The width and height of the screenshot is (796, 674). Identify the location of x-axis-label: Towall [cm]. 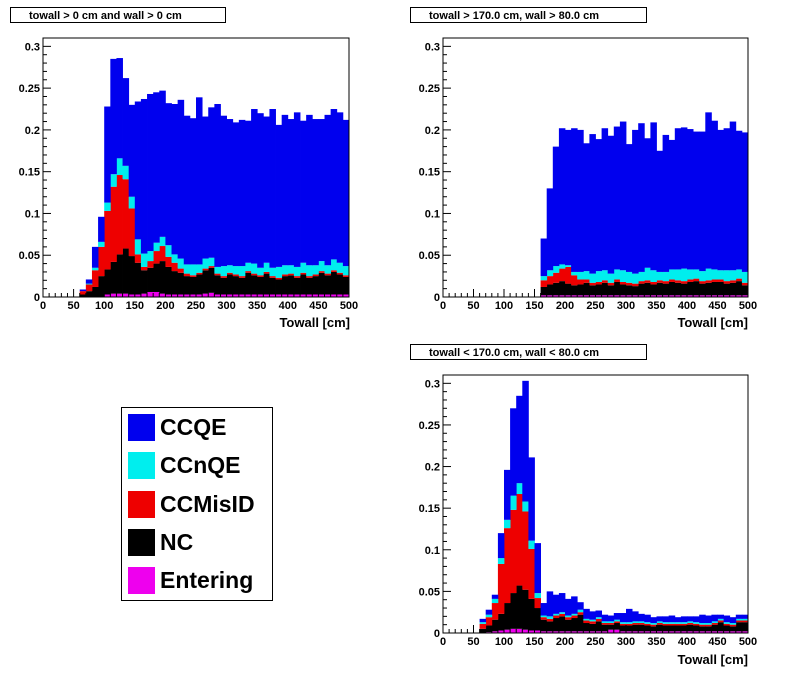
(314, 322).